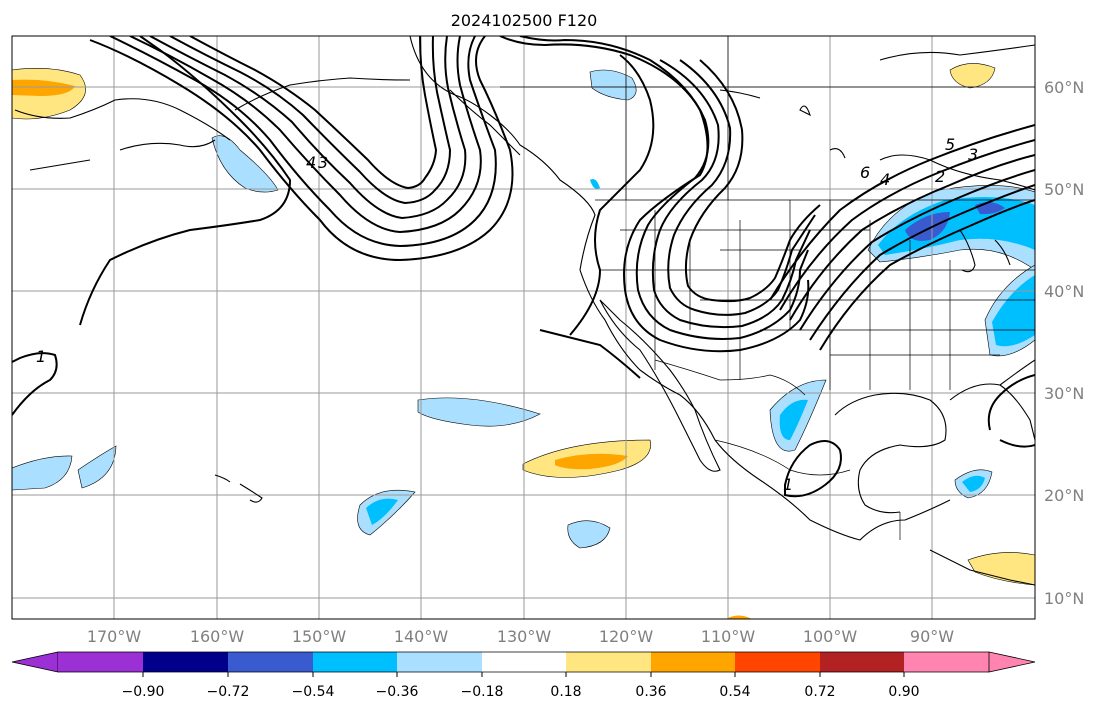 Image resolution: width=1105 pixels, height=712 pixels. Describe the element at coordinates (397, 692) in the screenshot. I see `colorbar-tick-label: −0.36` at that location.